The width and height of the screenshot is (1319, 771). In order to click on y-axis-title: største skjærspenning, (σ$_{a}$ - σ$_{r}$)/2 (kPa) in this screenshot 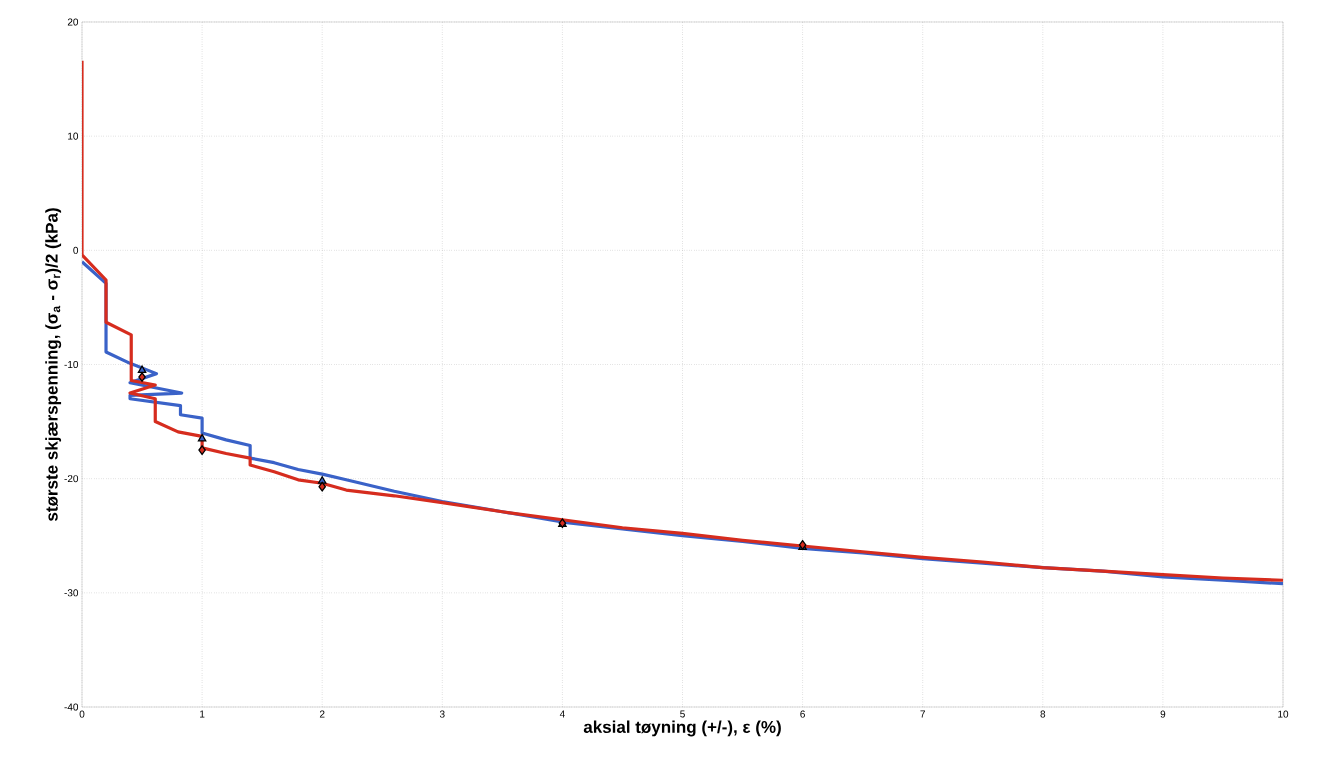, I will do `click(53, 364)`.